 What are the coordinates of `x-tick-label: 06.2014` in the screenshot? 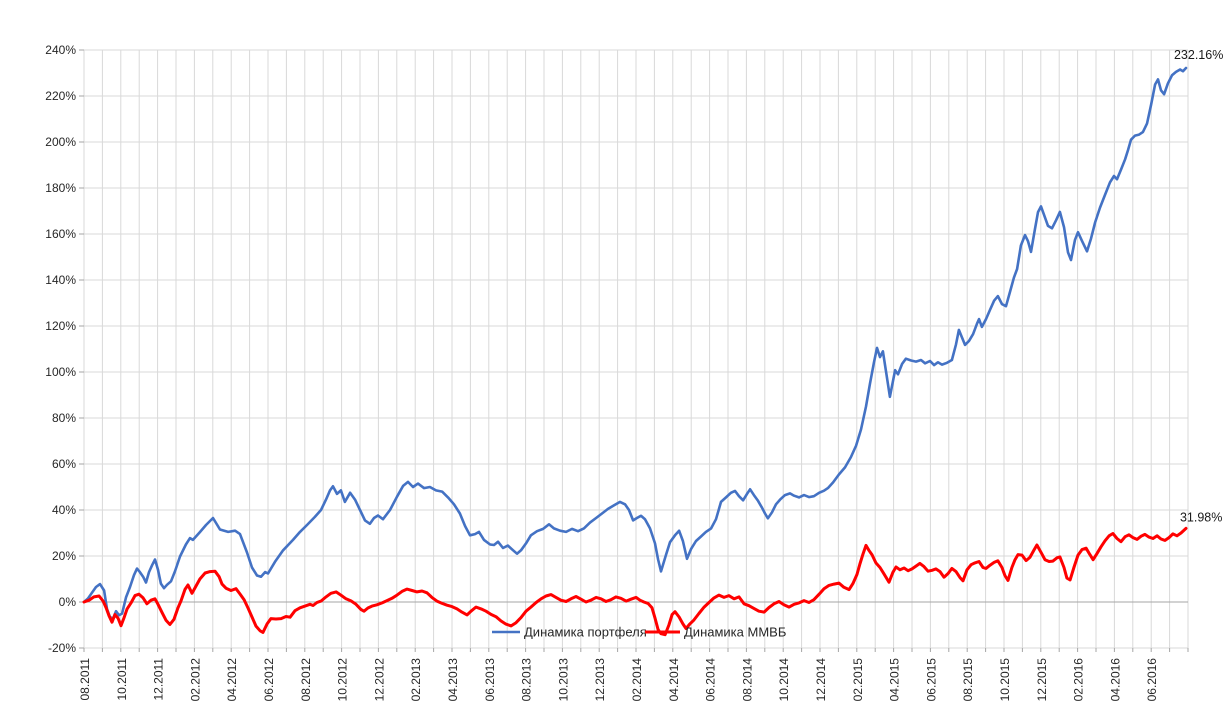 It's located at (711, 680).